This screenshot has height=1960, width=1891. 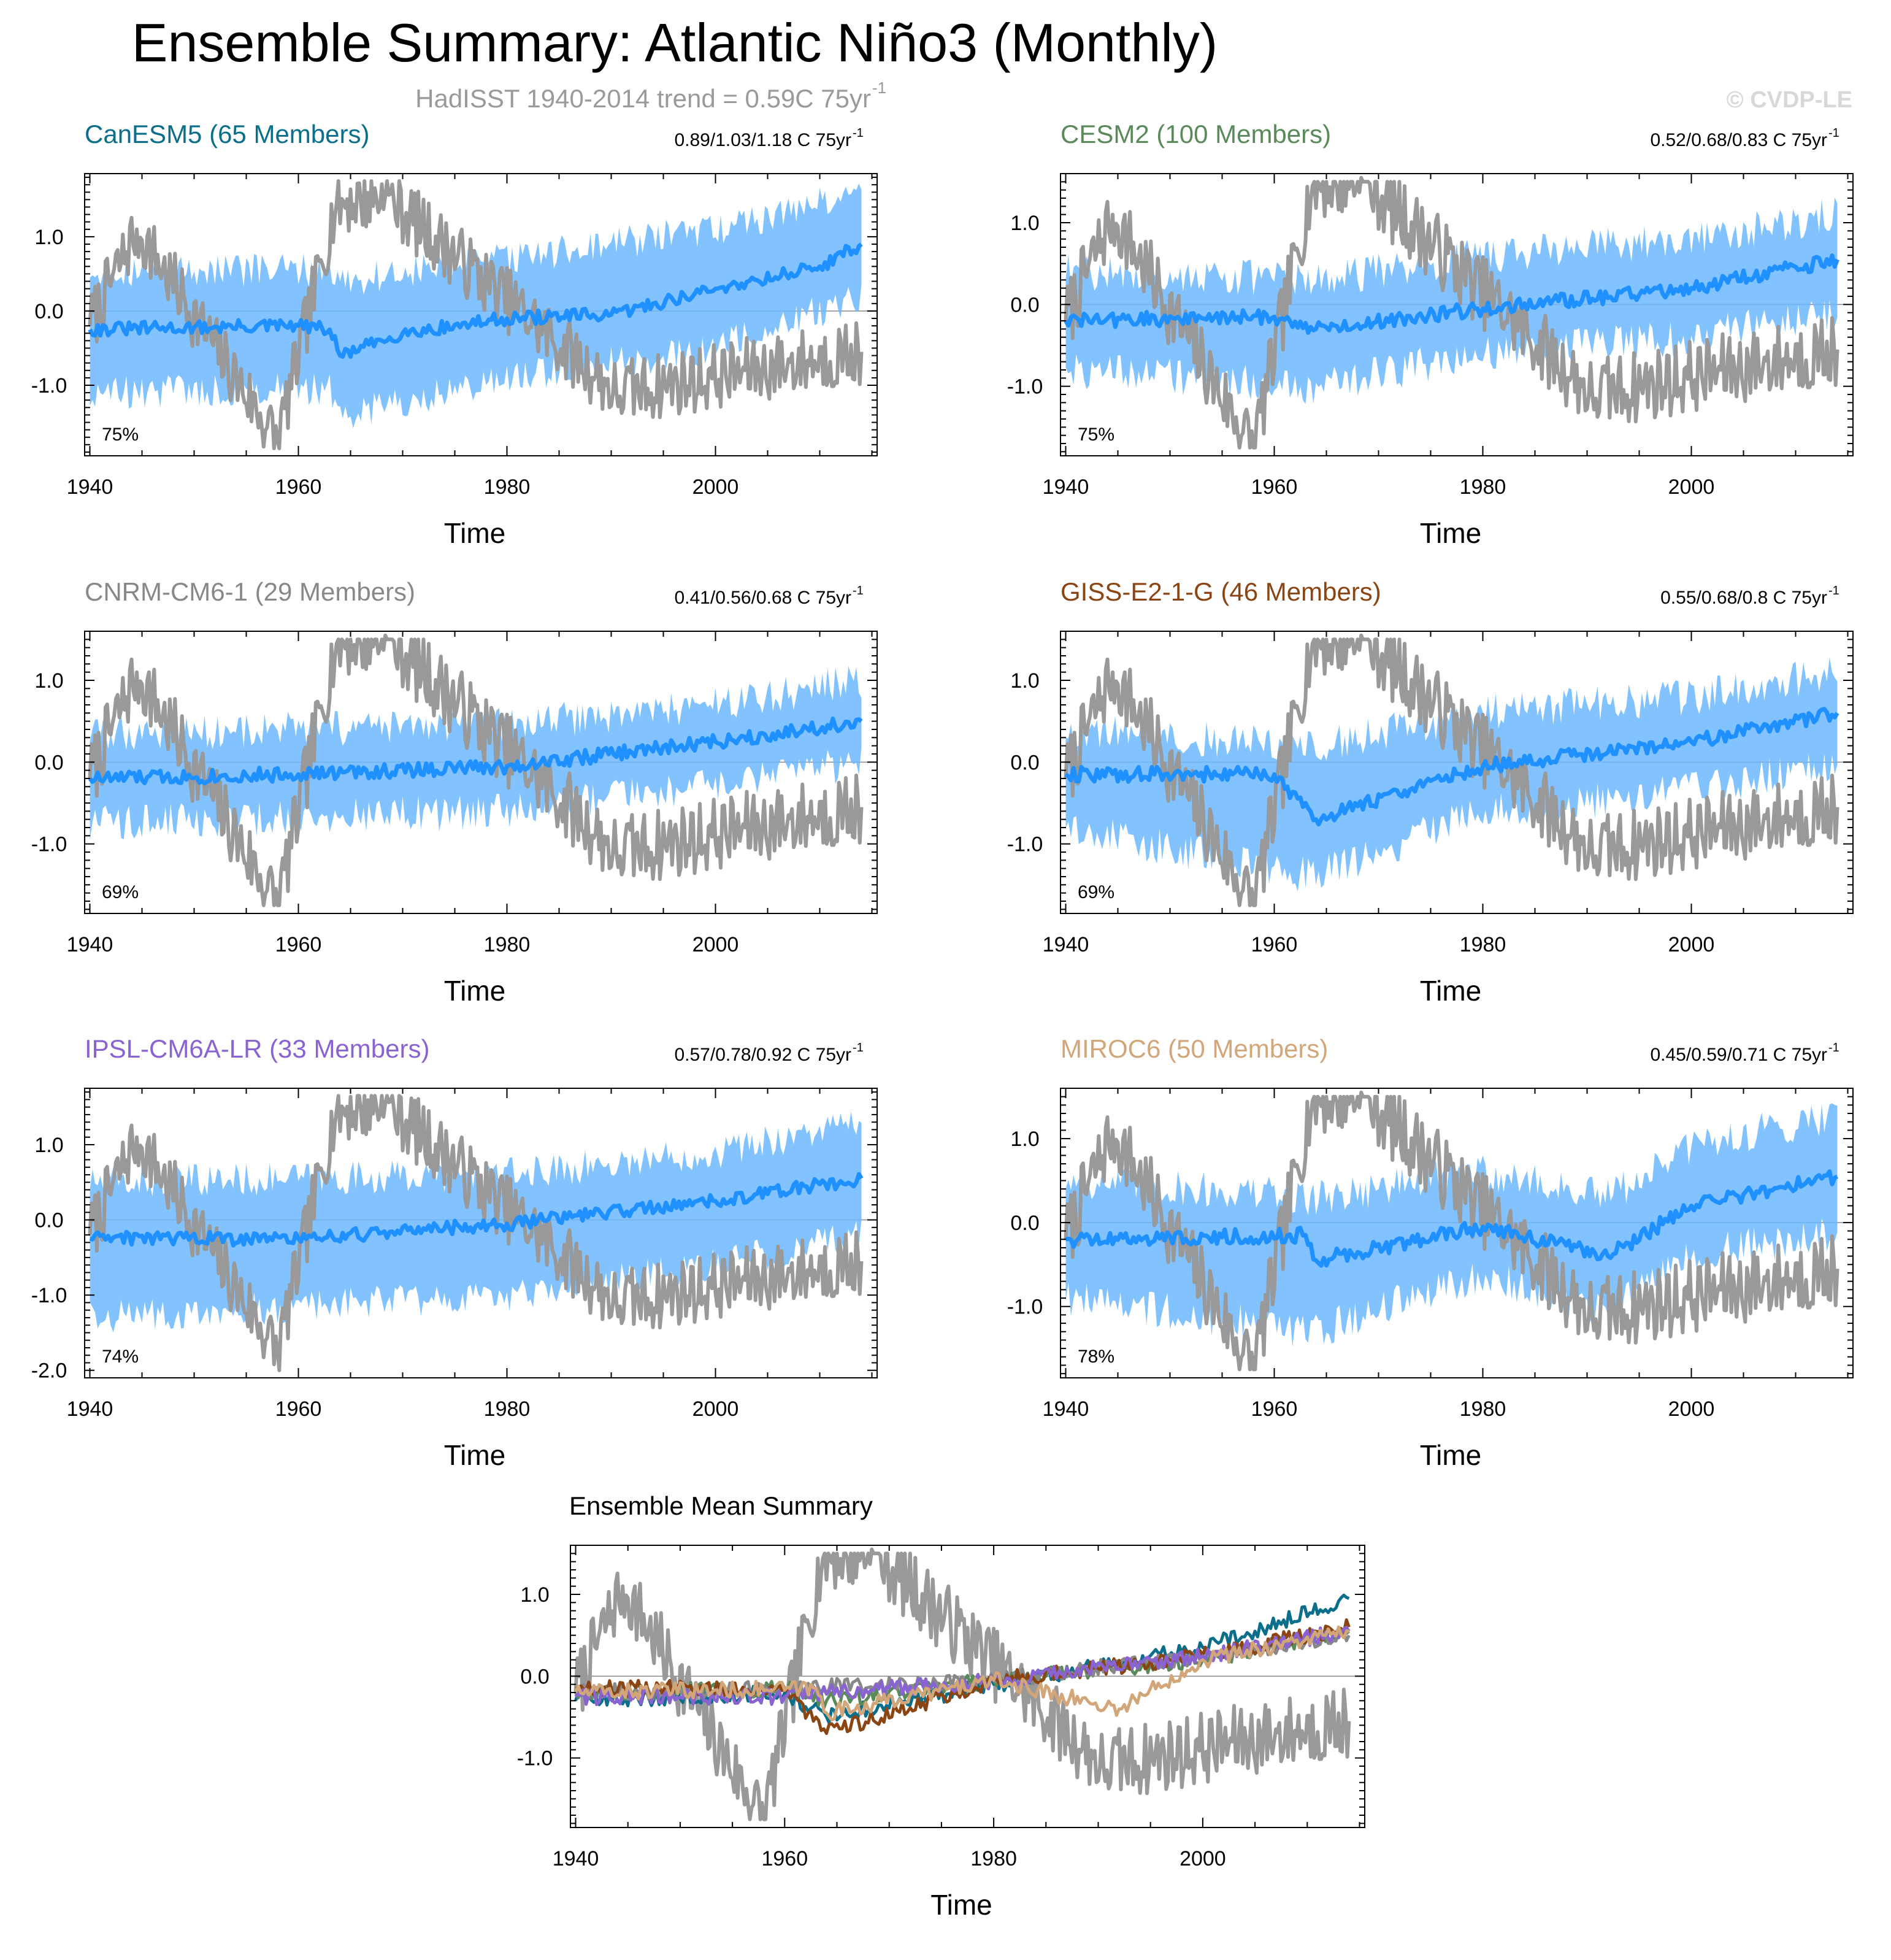 I want to click on panel-trend-label: 0.57/0.78/0.92 C 75yr, so click(x=763, y=1055).